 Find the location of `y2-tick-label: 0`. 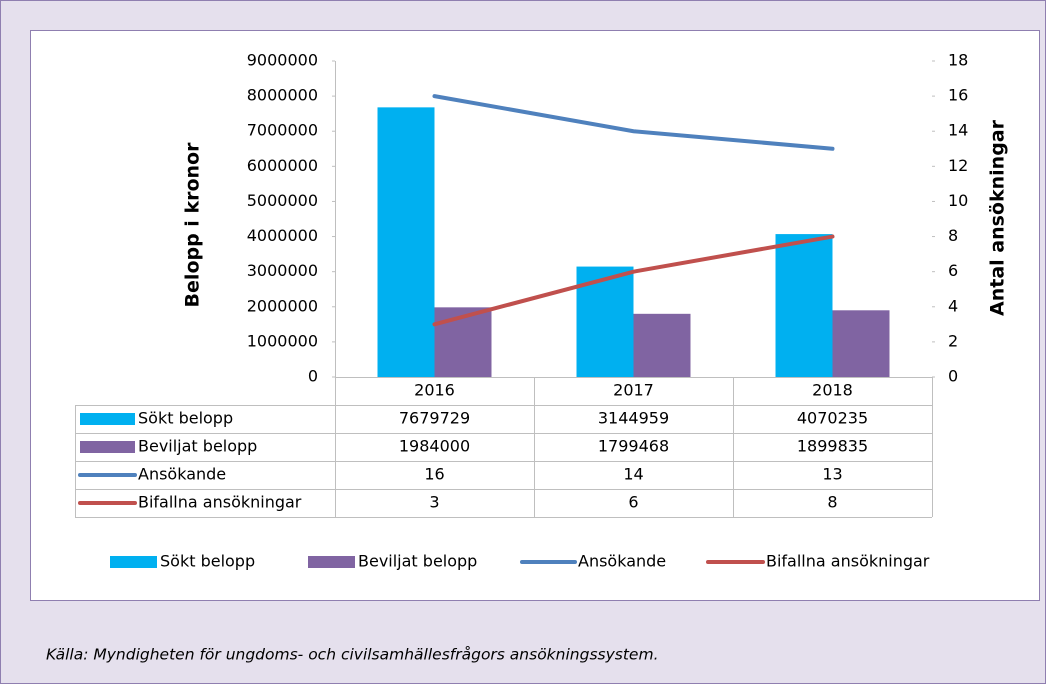

y2-tick-label: 0 is located at coordinates (953, 376).